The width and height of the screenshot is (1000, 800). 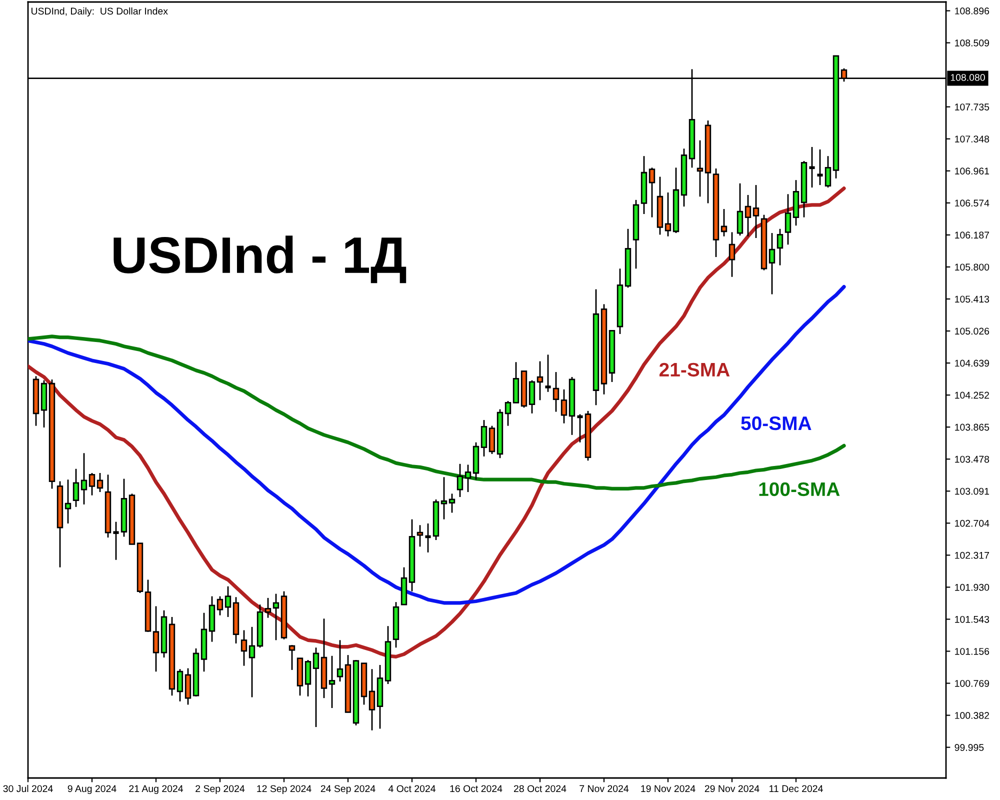 I want to click on x-tick-label: 9 Aug 2024, so click(x=92, y=789).